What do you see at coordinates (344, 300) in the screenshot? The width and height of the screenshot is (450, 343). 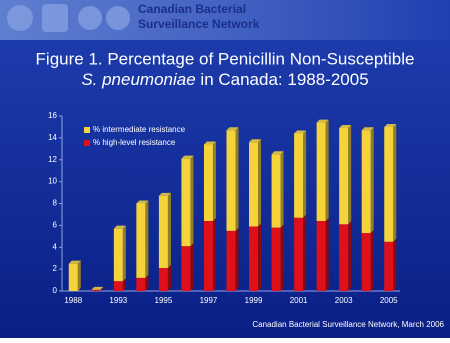 I see `x-tick-label: 2003` at bounding box center [344, 300].